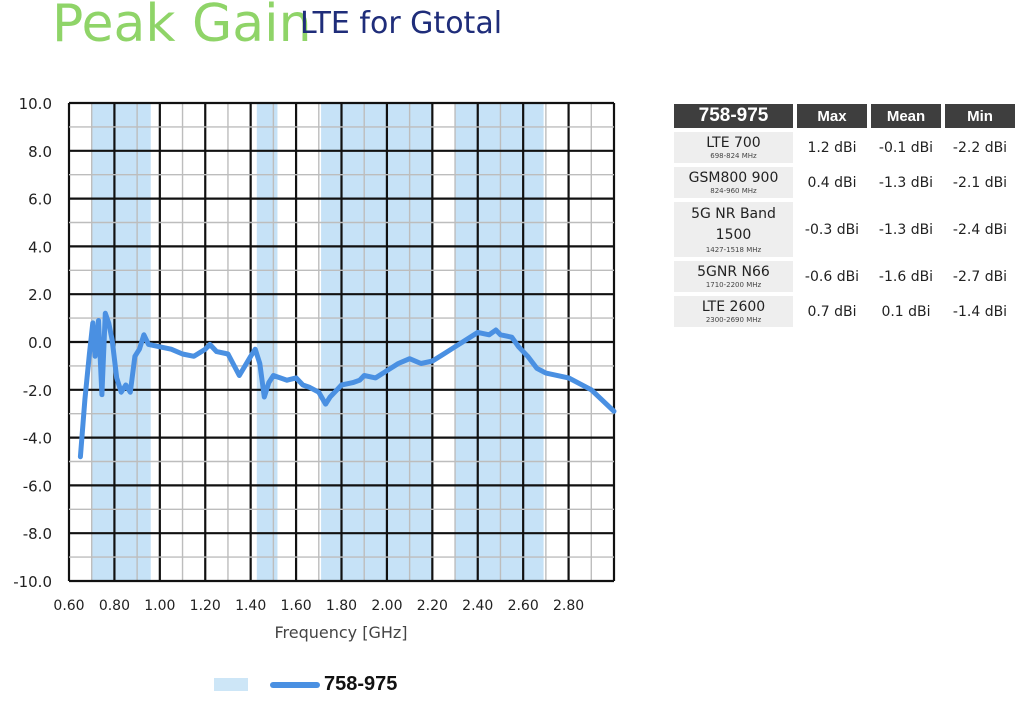 The height and width of the screenshot is (712, 1024). I want to click on mean-value: 0.1 dBi, so click(906, 311).